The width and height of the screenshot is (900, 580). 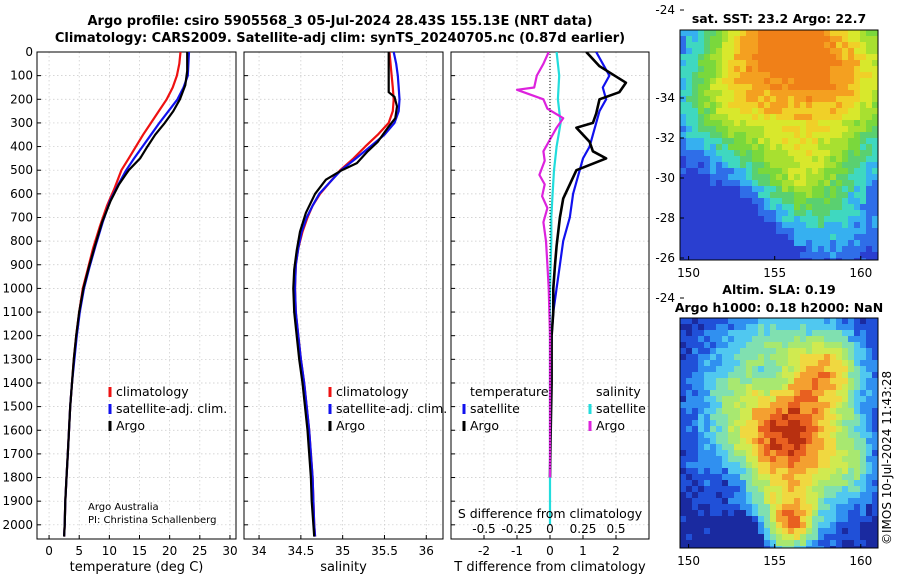 What do you see at coordinates (347, 294) in the screenshot?
I see `series-line-satellite-adj-clim-` at bounding box center [347, 294].